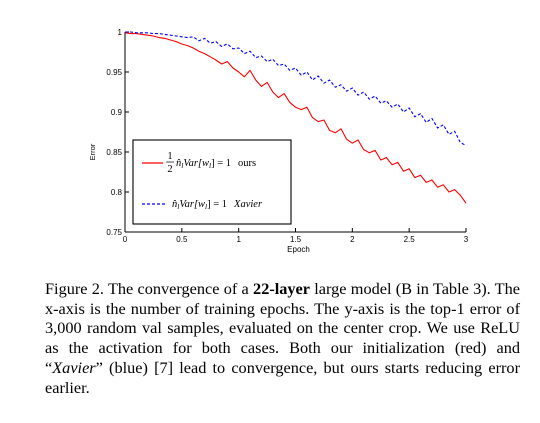 This screenshot has height=423, width=540. Describe the element at coordinates (248, 204) in the screenshot. I see `legend-xavier-tag: Xavier` at that location.